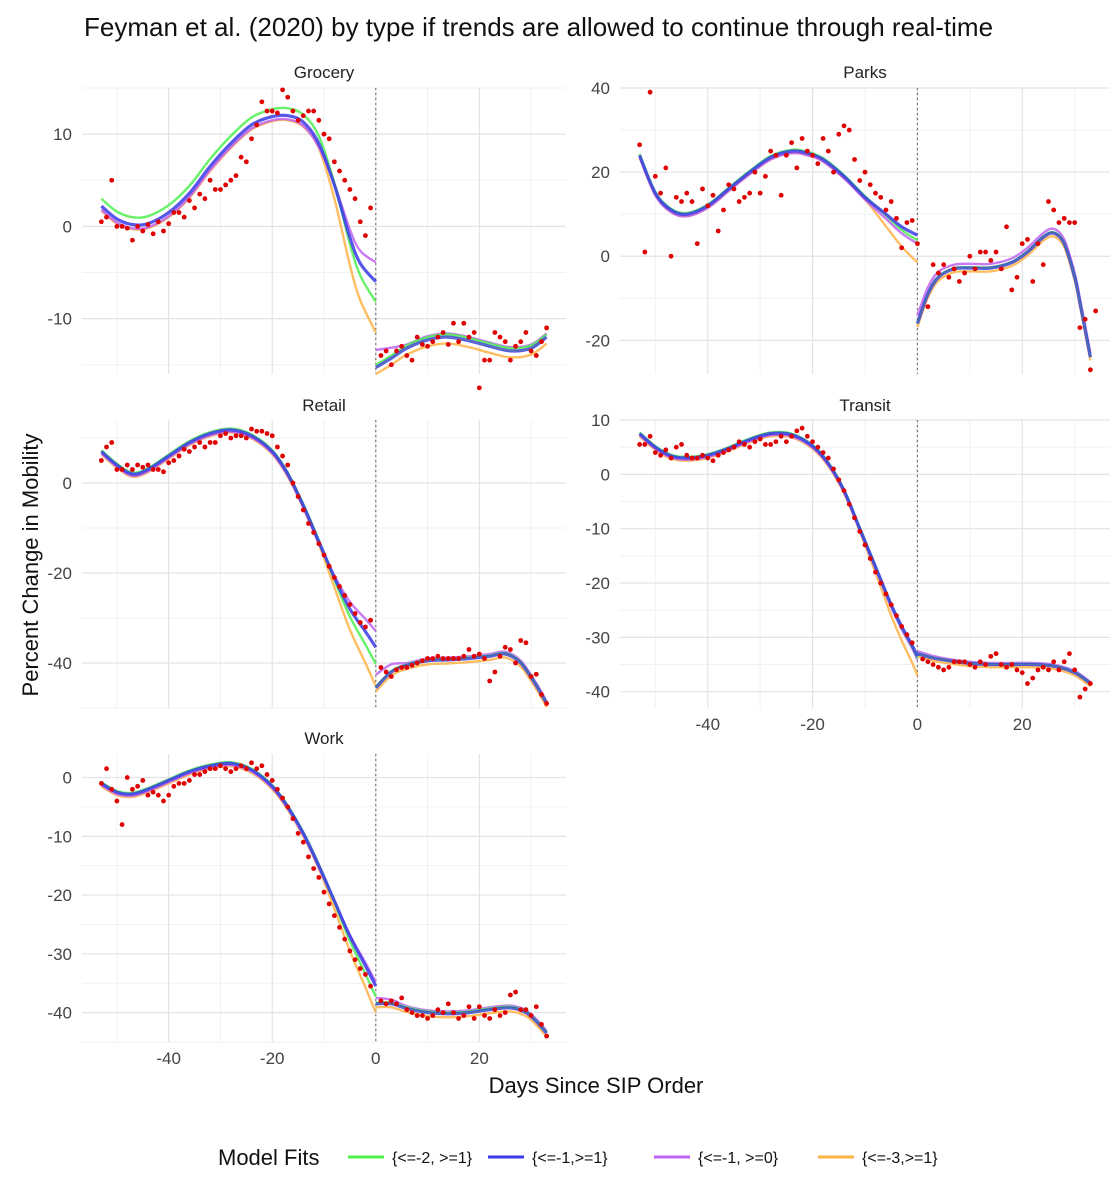 This screenshot has height=1200, width=1120. What do you see at coordinates (168, 1058) in the screenshot?
I see `x-tick-label: -40` at bounding box center [168, 1058].